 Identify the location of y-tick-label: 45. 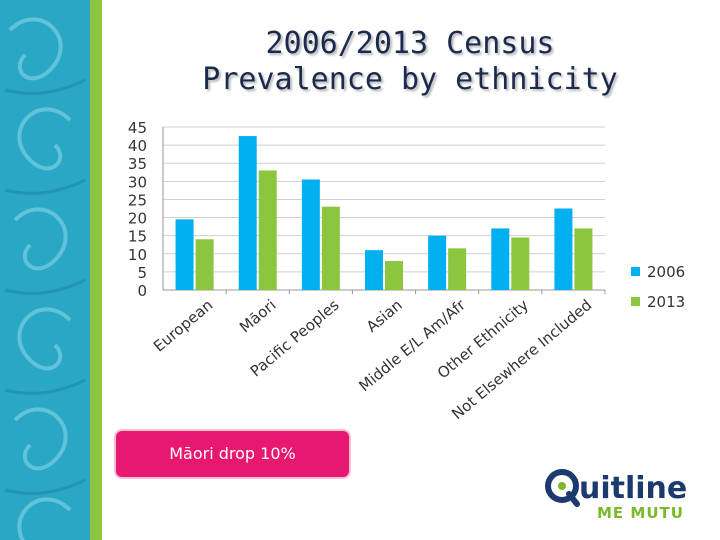
(137, 128).